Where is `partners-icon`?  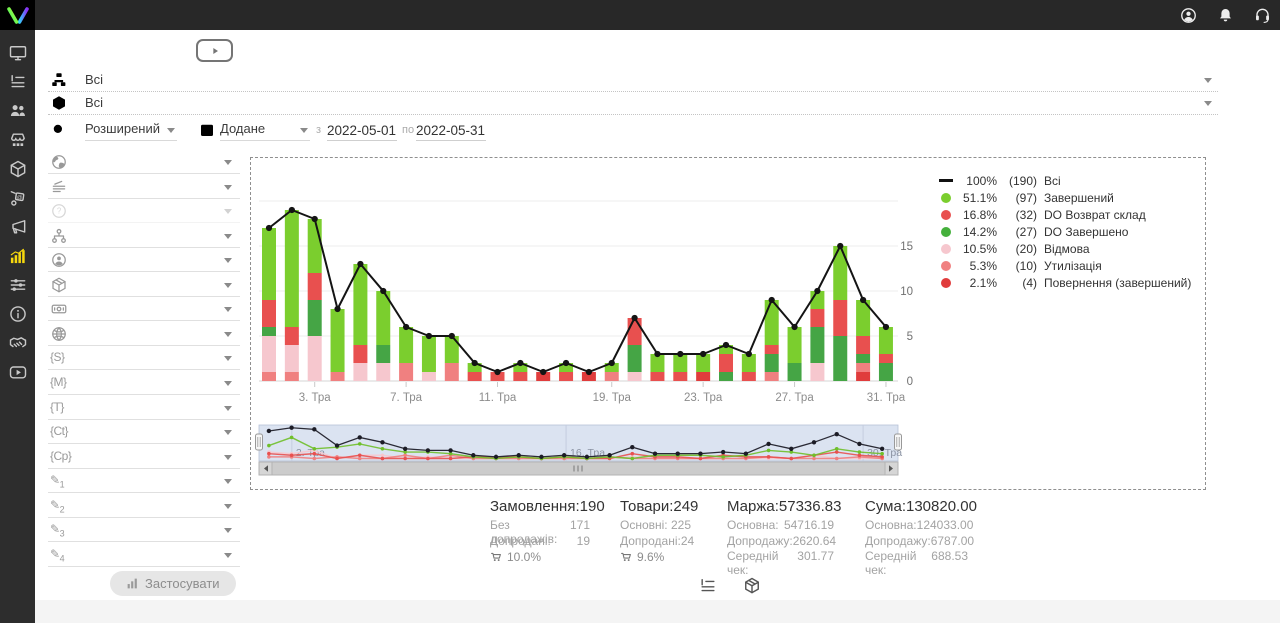 partners-icon is located at coordinates (18, 343).